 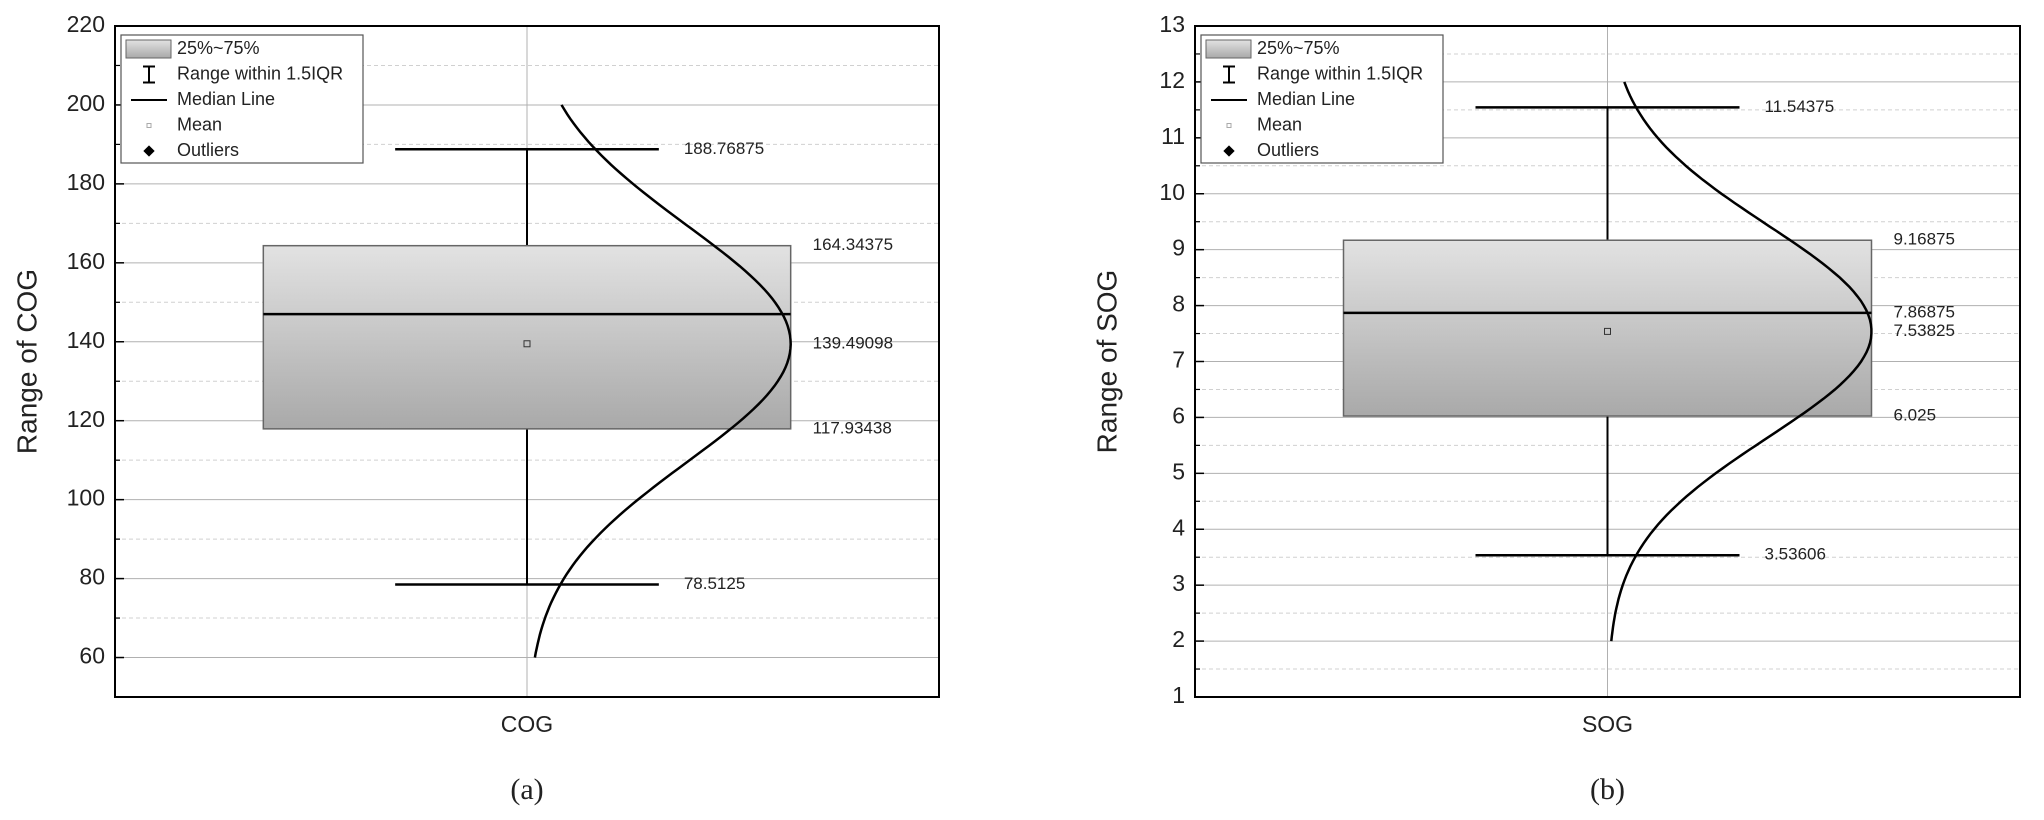 I want to click on value-label: 6.025, so click(x=1915, y=415).